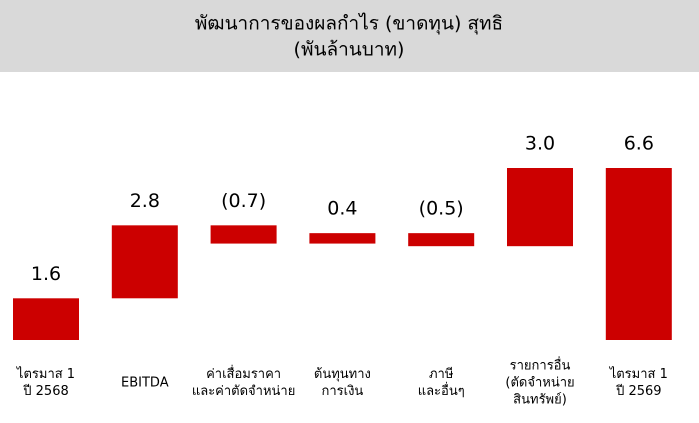 Image resolution: width=699 pixels, height=423 pixels. I want to click on x-tick-label: การเงิน, so click(342, 391).